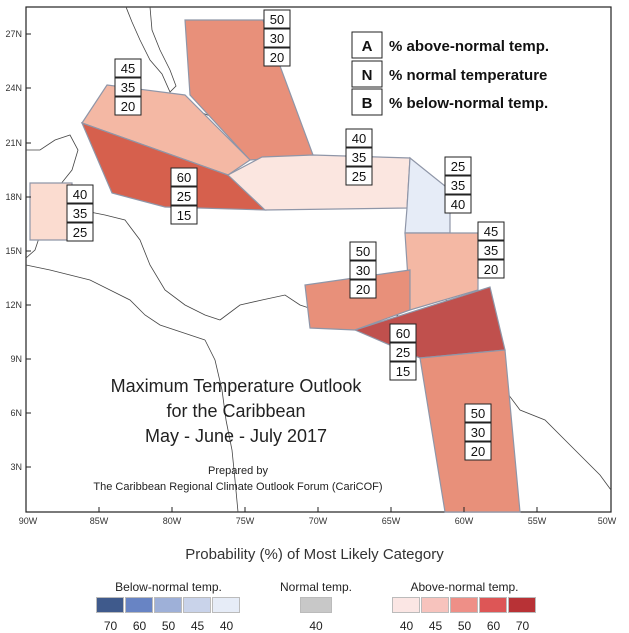 The height and width of the screenshot is (633, 629). I want to click on title-line-3: May - June - July 2017, so click(236, 436).